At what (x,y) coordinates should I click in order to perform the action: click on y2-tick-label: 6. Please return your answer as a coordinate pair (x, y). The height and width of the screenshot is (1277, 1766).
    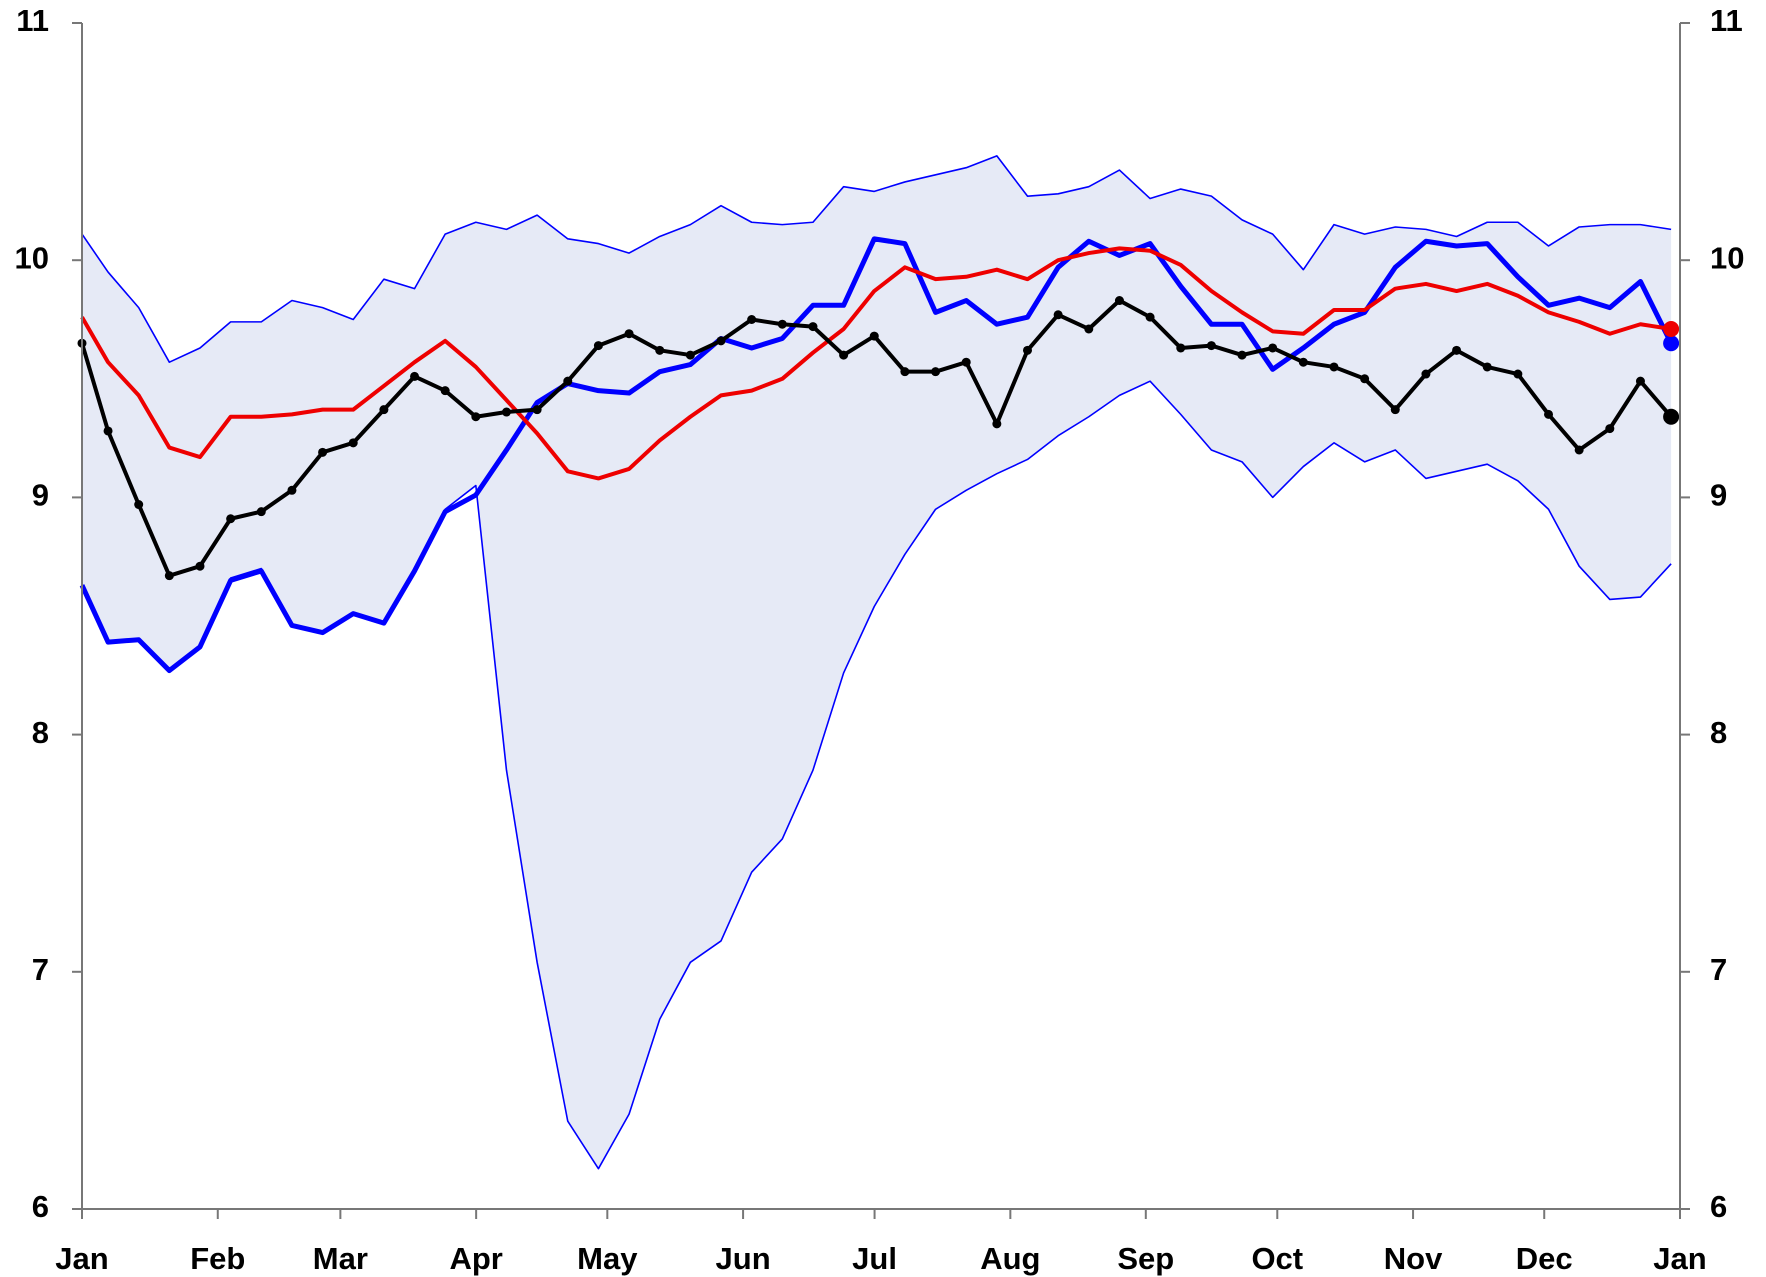
    Looking at the image, I should click on (1718, 1206).